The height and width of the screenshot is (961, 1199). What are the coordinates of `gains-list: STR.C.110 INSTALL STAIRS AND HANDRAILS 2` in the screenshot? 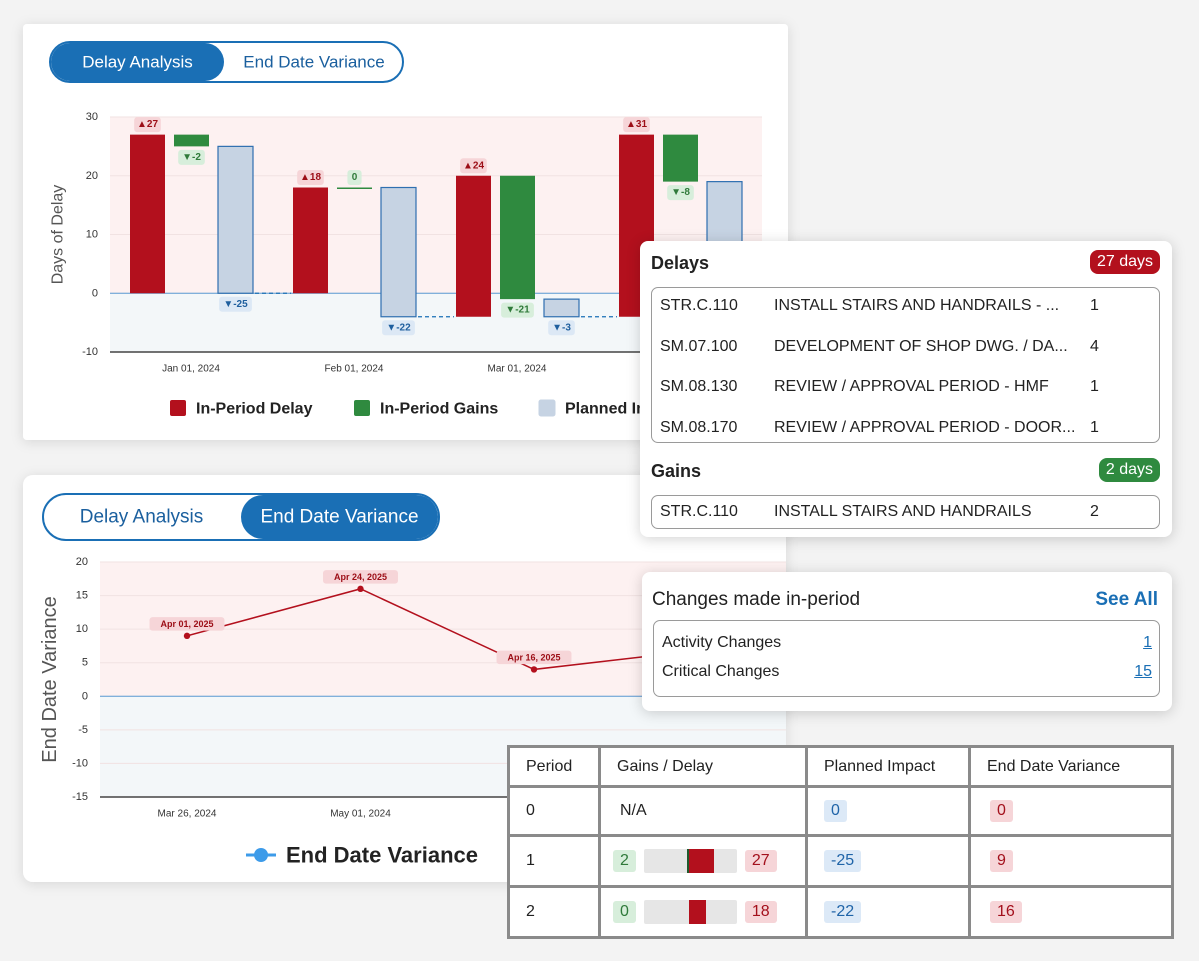 It's located at (905, 512).